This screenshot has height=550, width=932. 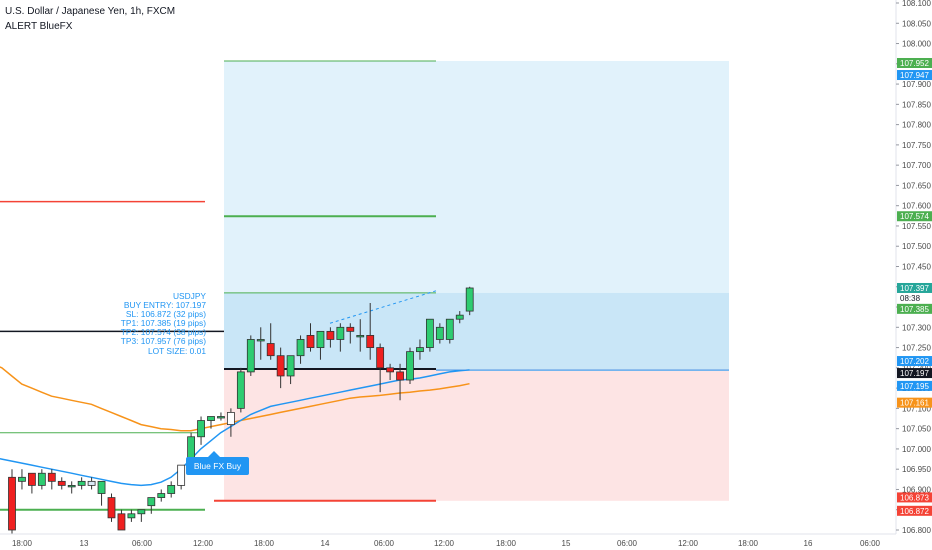 What do you see at coordinates (916, 246) in the screenshot?
I see `y-tick-label: 107.500` at bounding box center [916, 246].